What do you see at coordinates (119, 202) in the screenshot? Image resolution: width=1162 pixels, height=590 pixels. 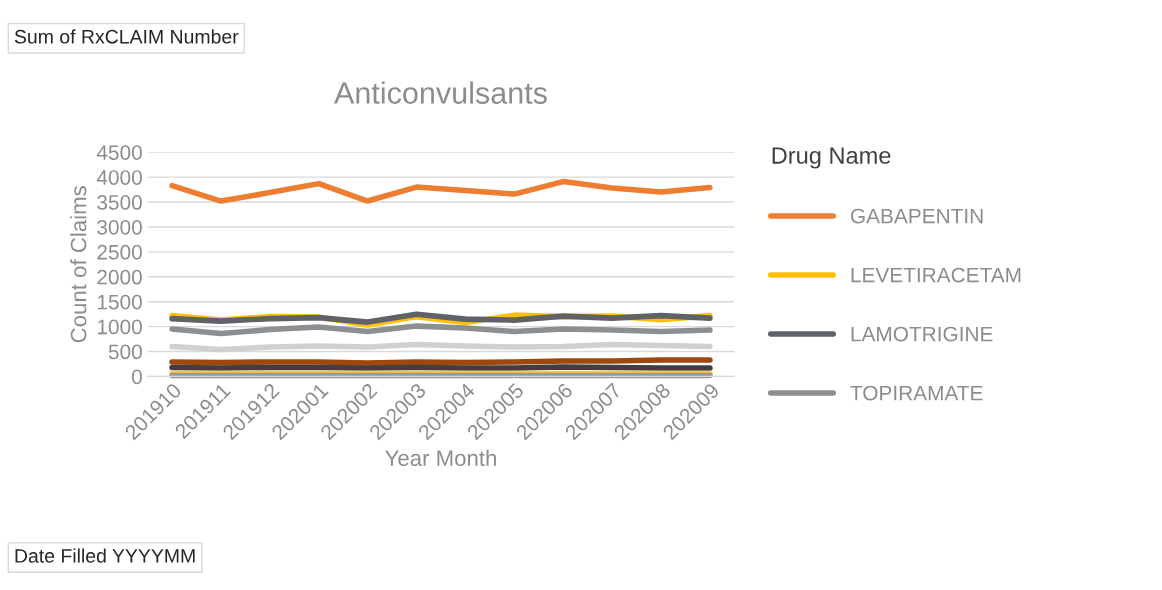 I see `y-tick-label: 3500` at bounding box center [119, 202].